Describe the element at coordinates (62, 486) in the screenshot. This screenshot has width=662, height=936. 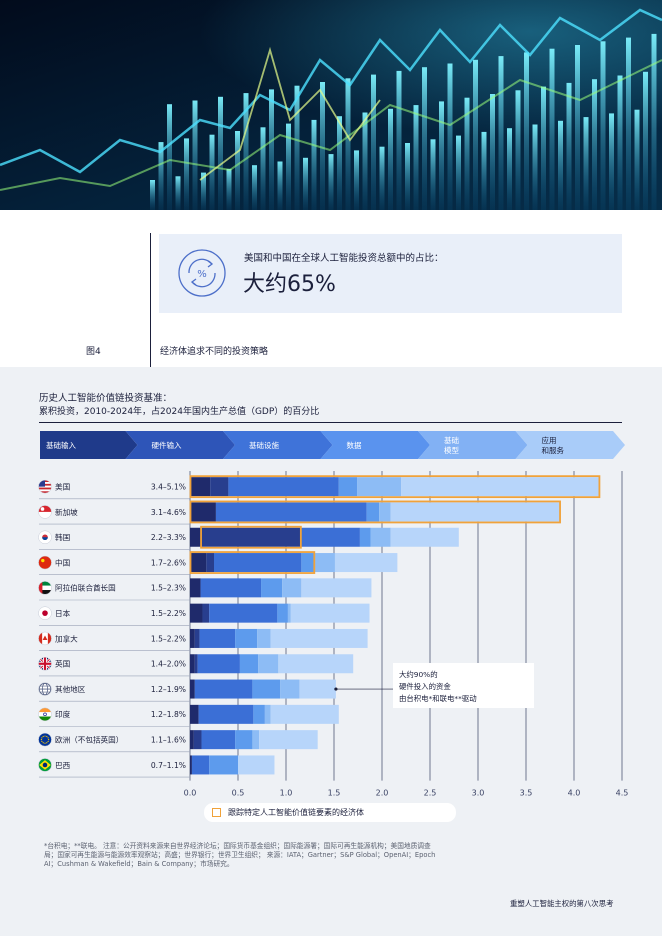
I see `country-label: 美国` at that location.